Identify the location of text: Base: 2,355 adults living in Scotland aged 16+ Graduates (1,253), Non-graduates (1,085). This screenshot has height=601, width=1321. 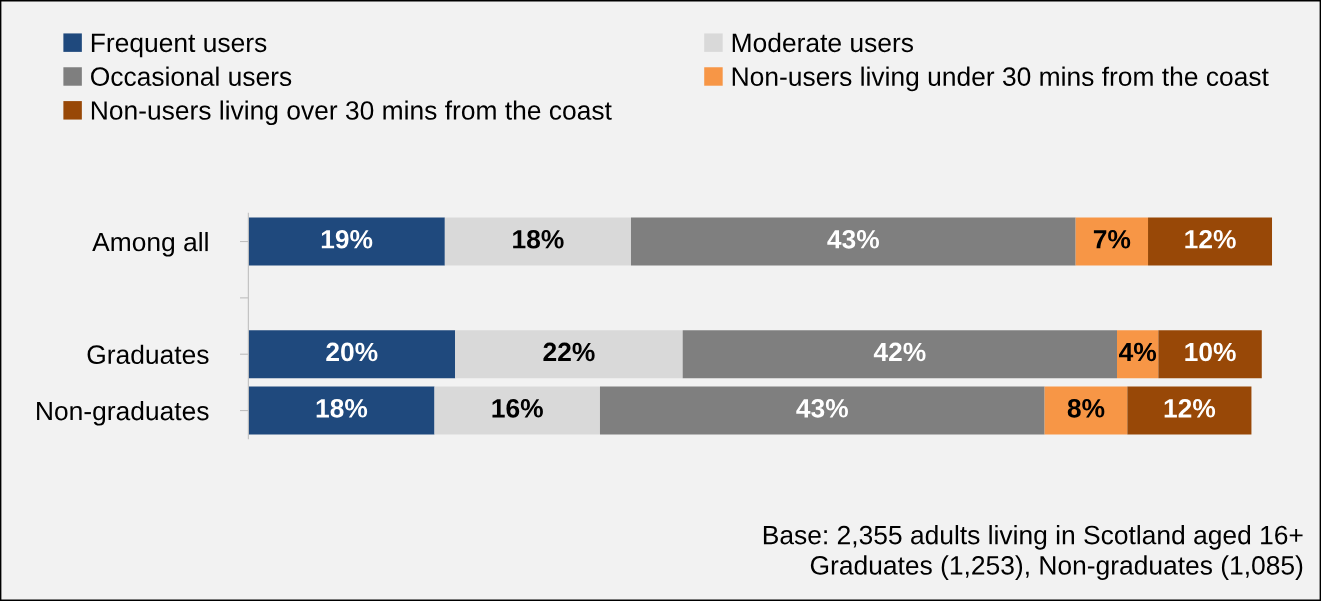
(1033, 552).